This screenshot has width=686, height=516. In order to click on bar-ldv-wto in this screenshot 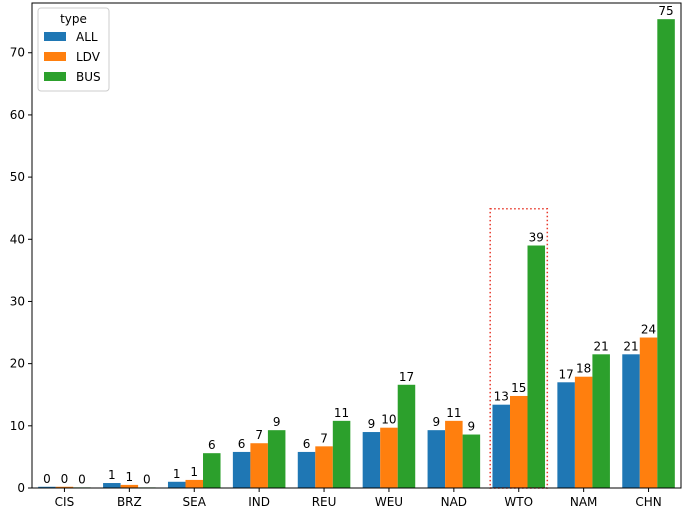, I will do `click(518, 441)`.